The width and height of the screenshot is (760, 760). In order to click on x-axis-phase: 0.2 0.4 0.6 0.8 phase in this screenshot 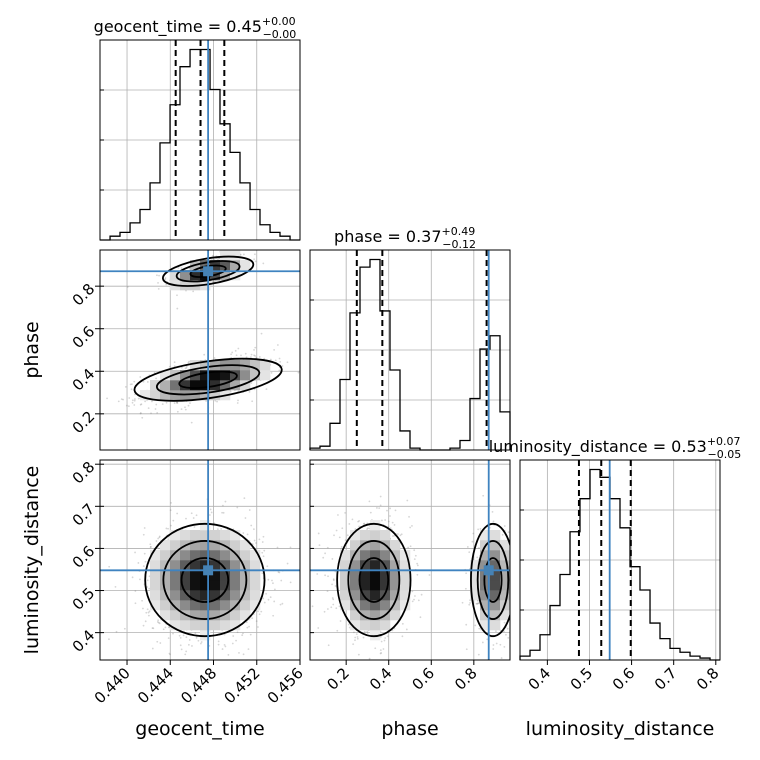, I will do `click(402, 700)`.